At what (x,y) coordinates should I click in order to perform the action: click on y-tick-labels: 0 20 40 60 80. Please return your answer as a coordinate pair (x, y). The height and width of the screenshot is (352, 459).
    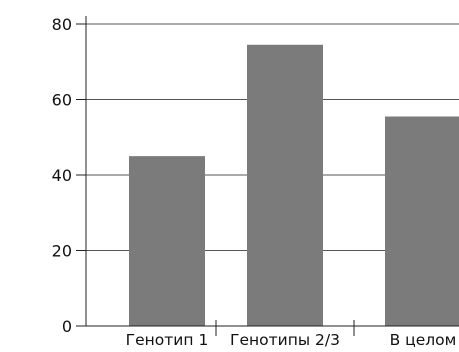
    Looking at the image, I should click on (62, 175).